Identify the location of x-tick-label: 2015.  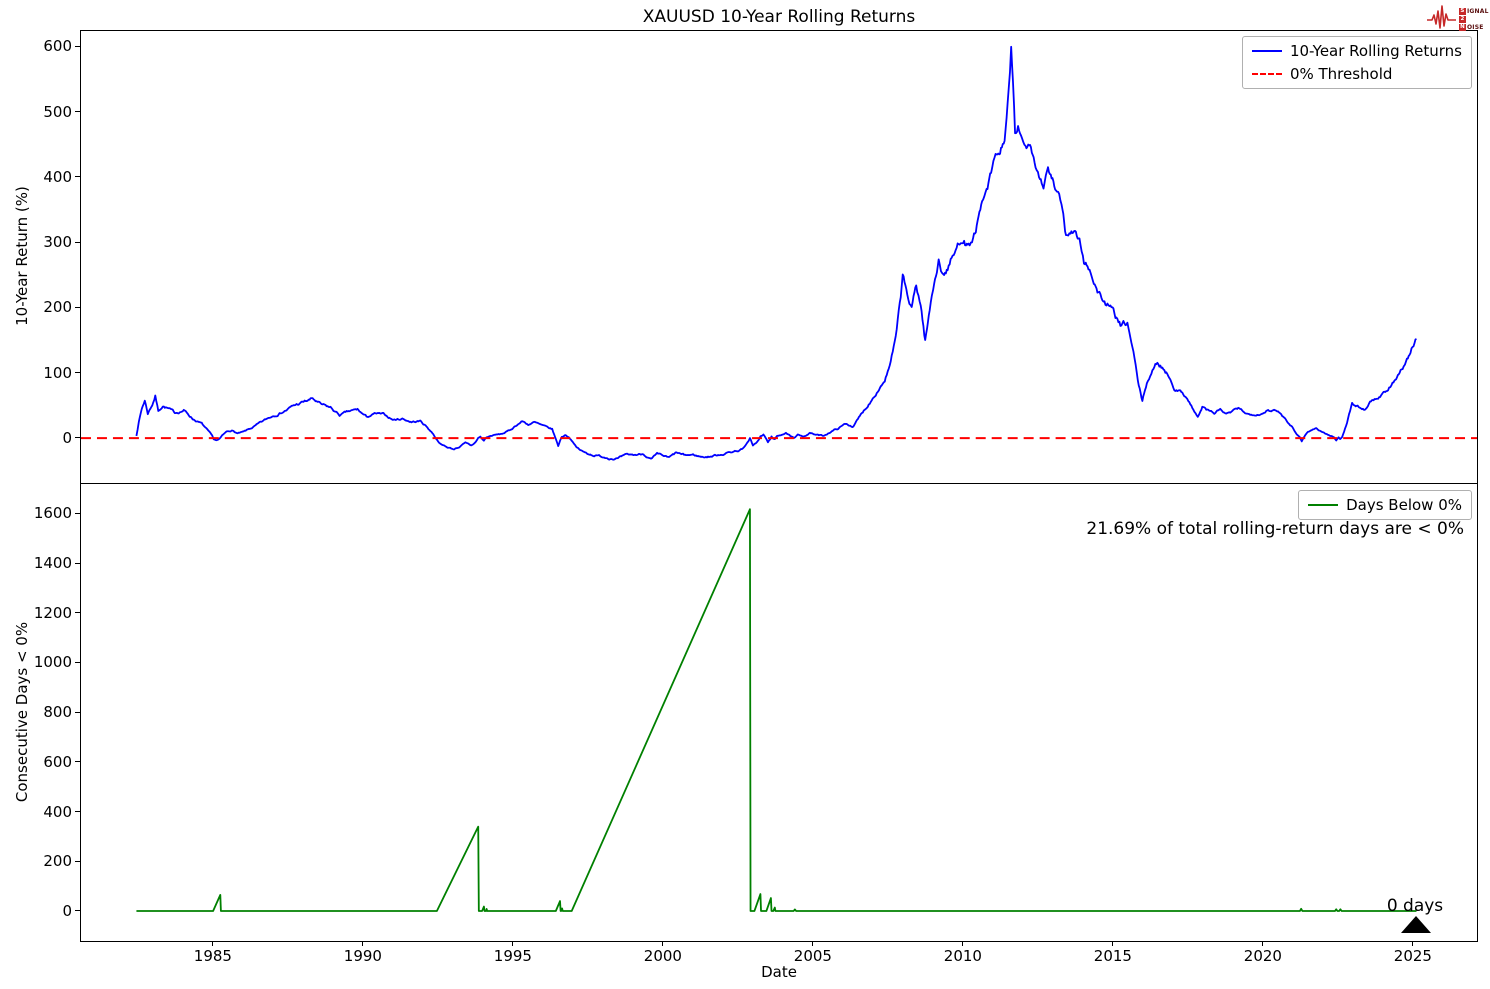
(1112, 956).